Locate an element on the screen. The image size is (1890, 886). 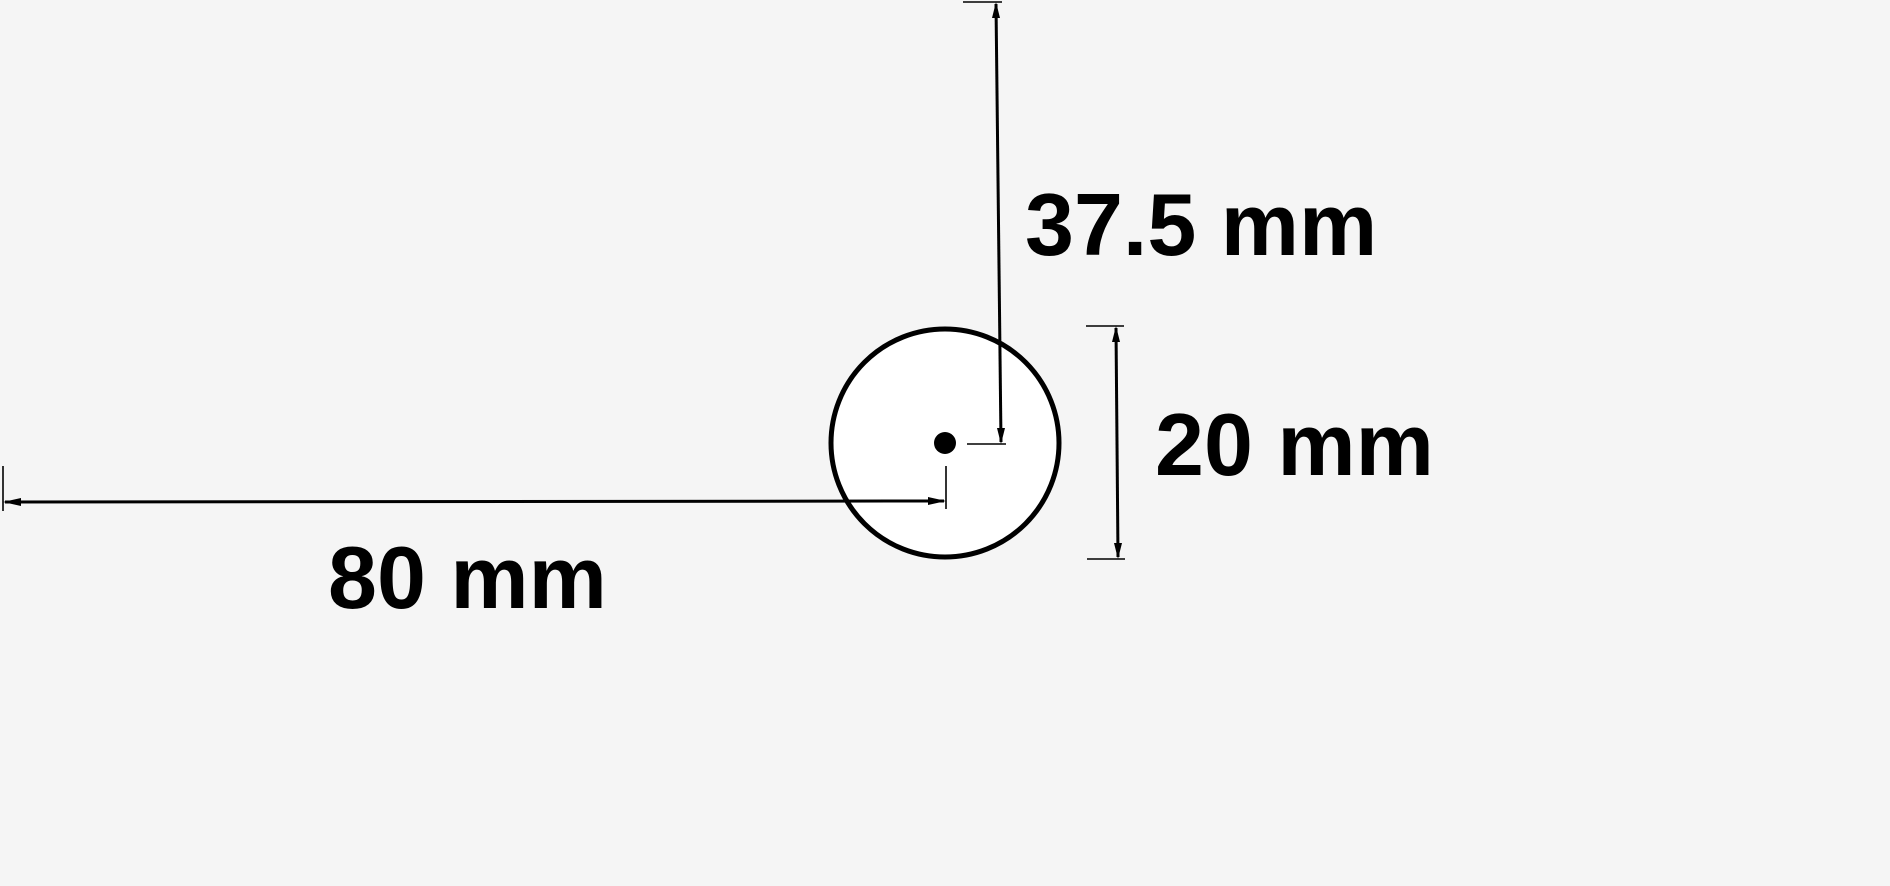
hole-diameter-dimension-line is located at coordinates (1117, 442).